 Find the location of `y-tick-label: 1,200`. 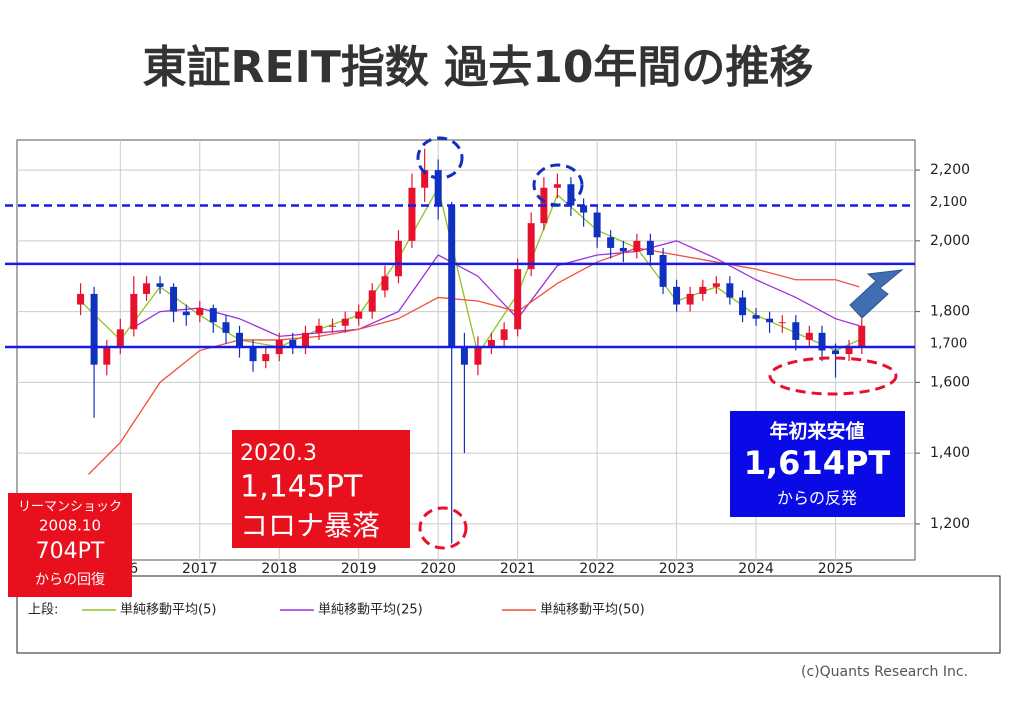

y-tick-label: 1,200 is located at coordinates (950, 524).